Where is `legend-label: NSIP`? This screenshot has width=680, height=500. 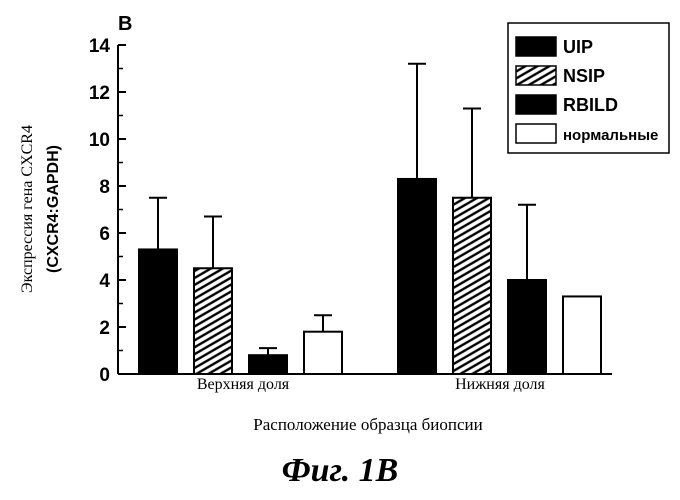 legend-label: NSIP is located at coordinates (584, 76).